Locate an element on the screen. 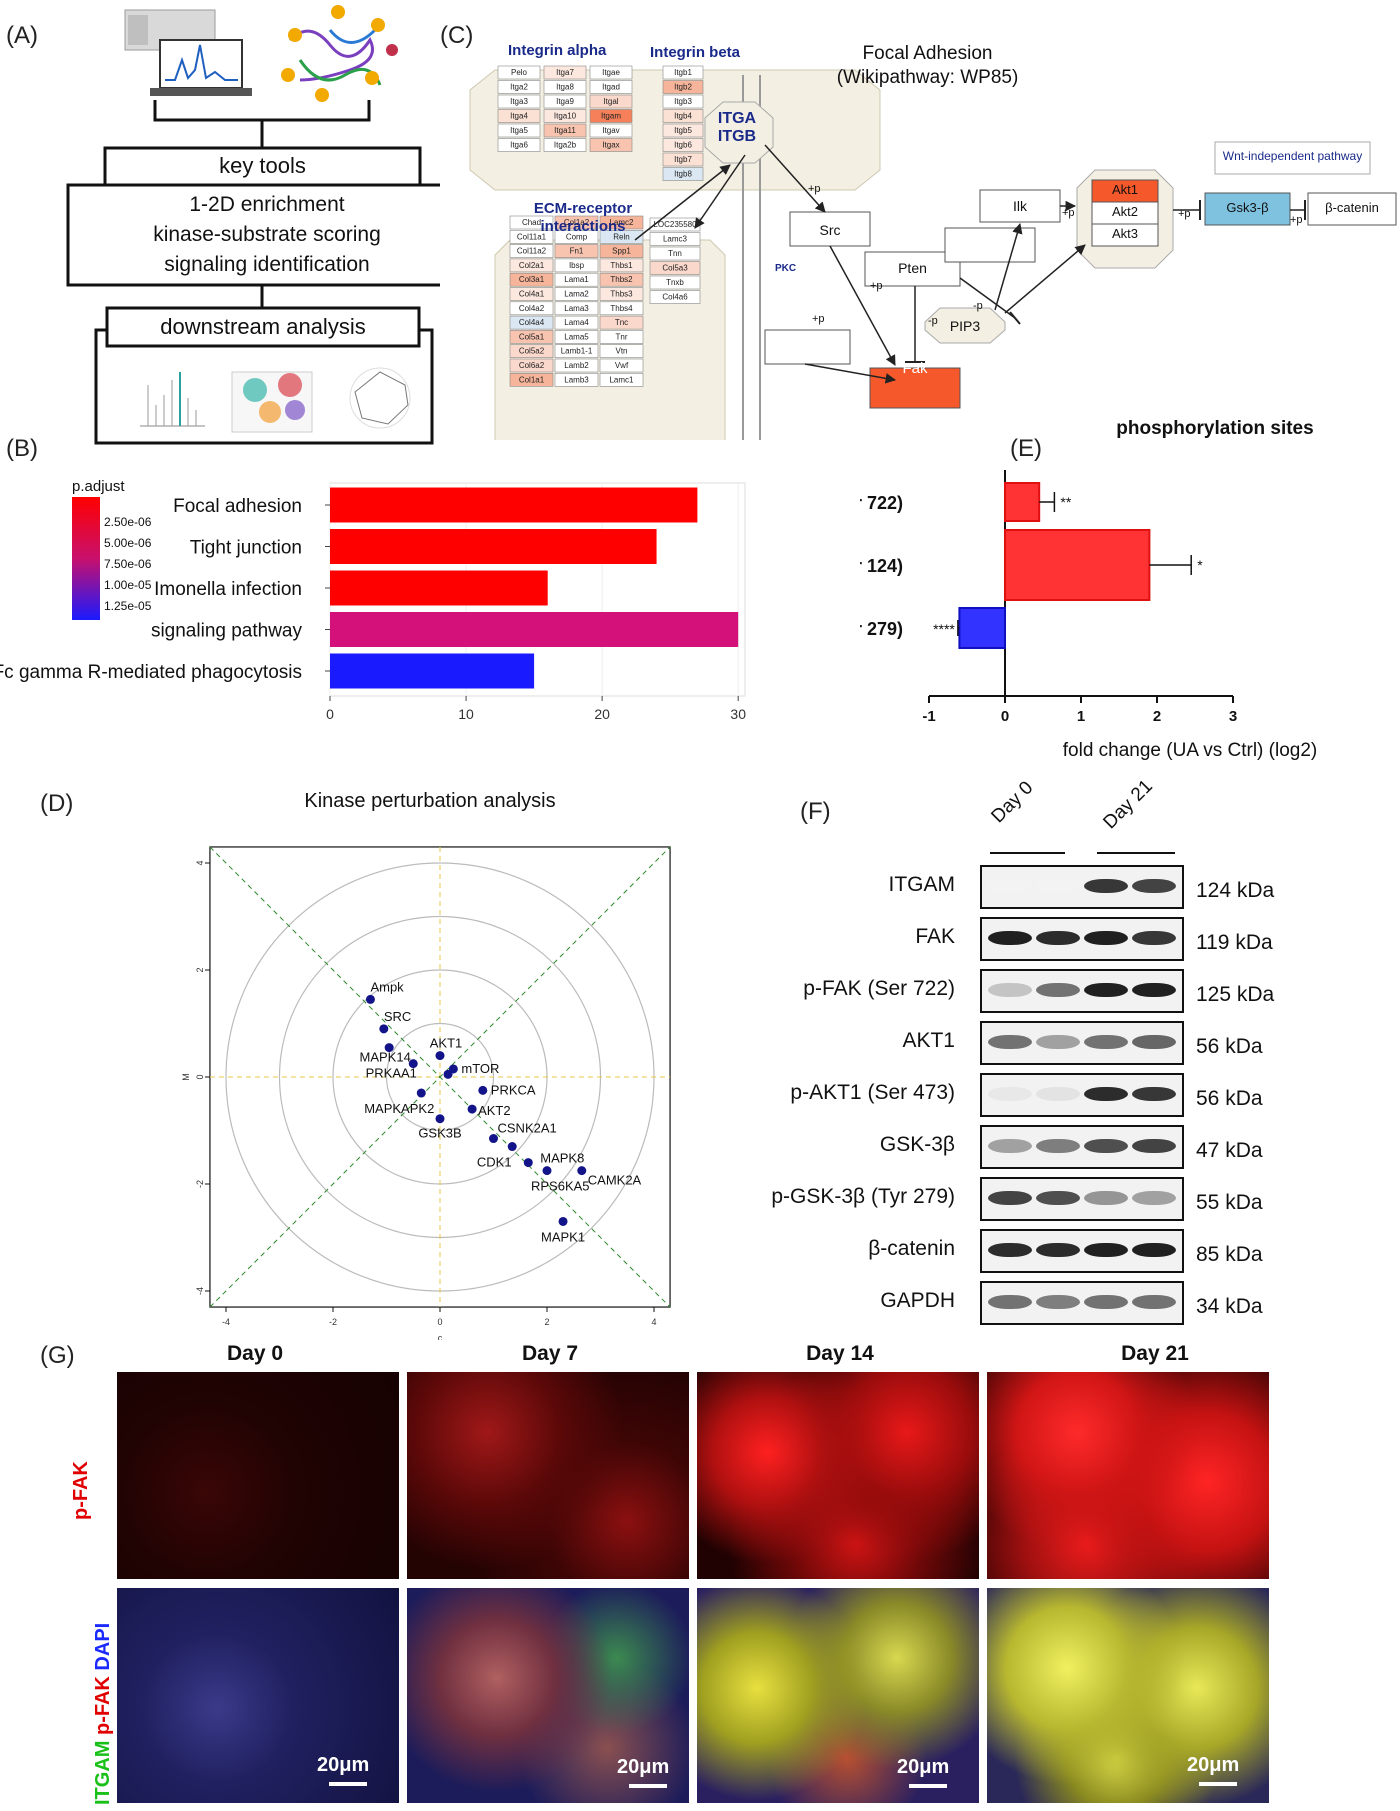  gene-label: LOC235580 is located at coordinates (675, 224).